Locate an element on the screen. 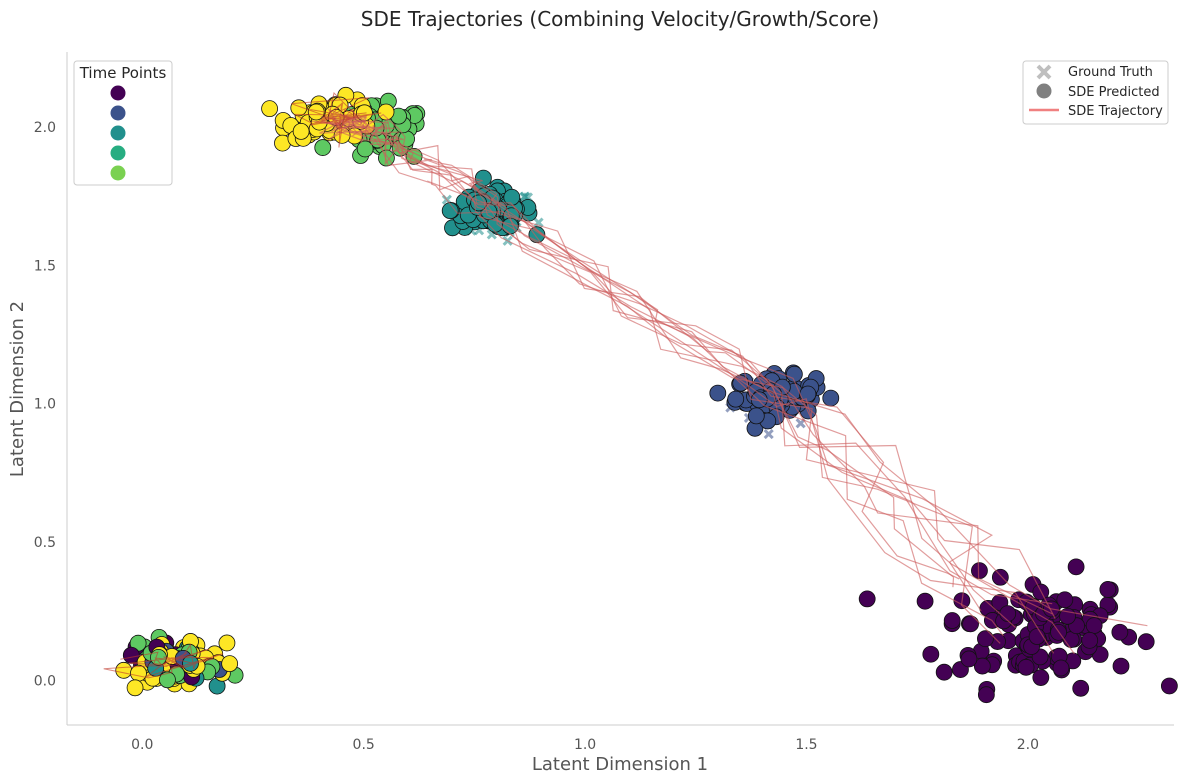 The image size is (1184, 784). x-tick-label: 2.0 is located at coordinates (1028, 745).